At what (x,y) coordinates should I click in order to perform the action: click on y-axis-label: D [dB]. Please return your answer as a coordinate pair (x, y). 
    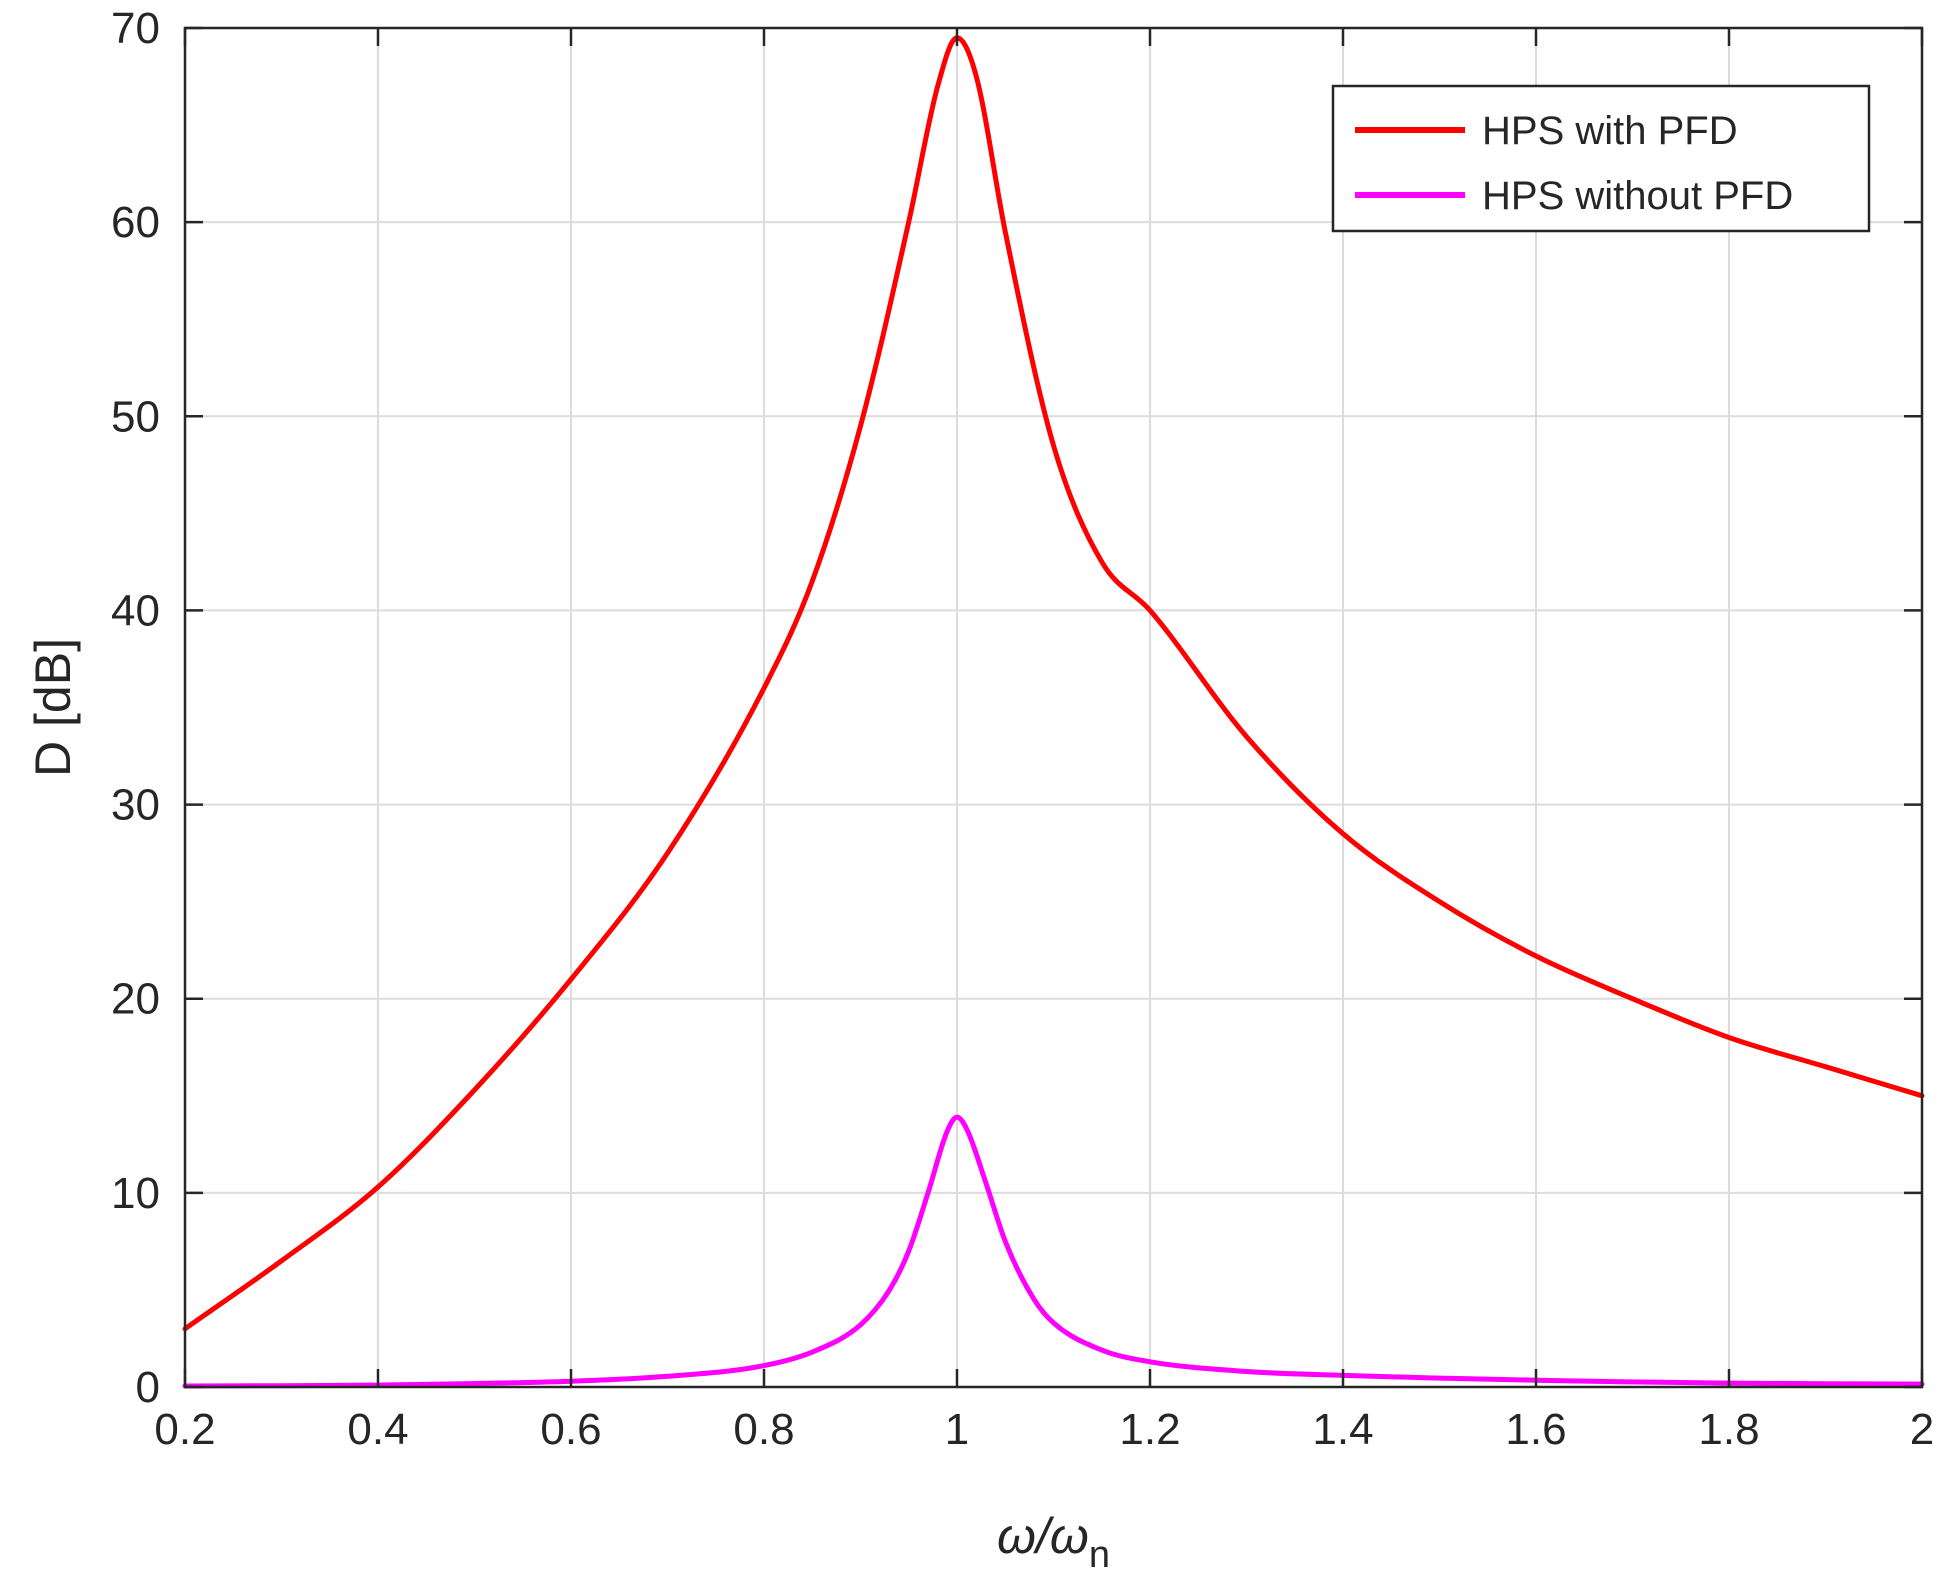
    Looking at the image, I should click on (53, 707).